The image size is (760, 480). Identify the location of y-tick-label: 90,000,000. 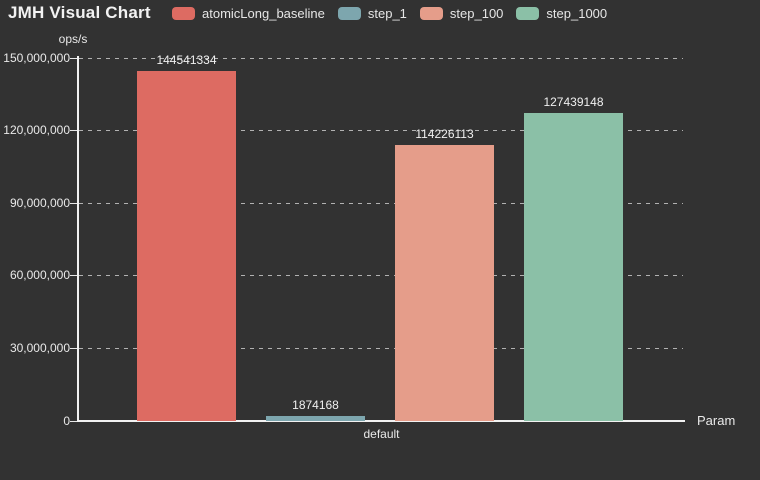
(39, 202).